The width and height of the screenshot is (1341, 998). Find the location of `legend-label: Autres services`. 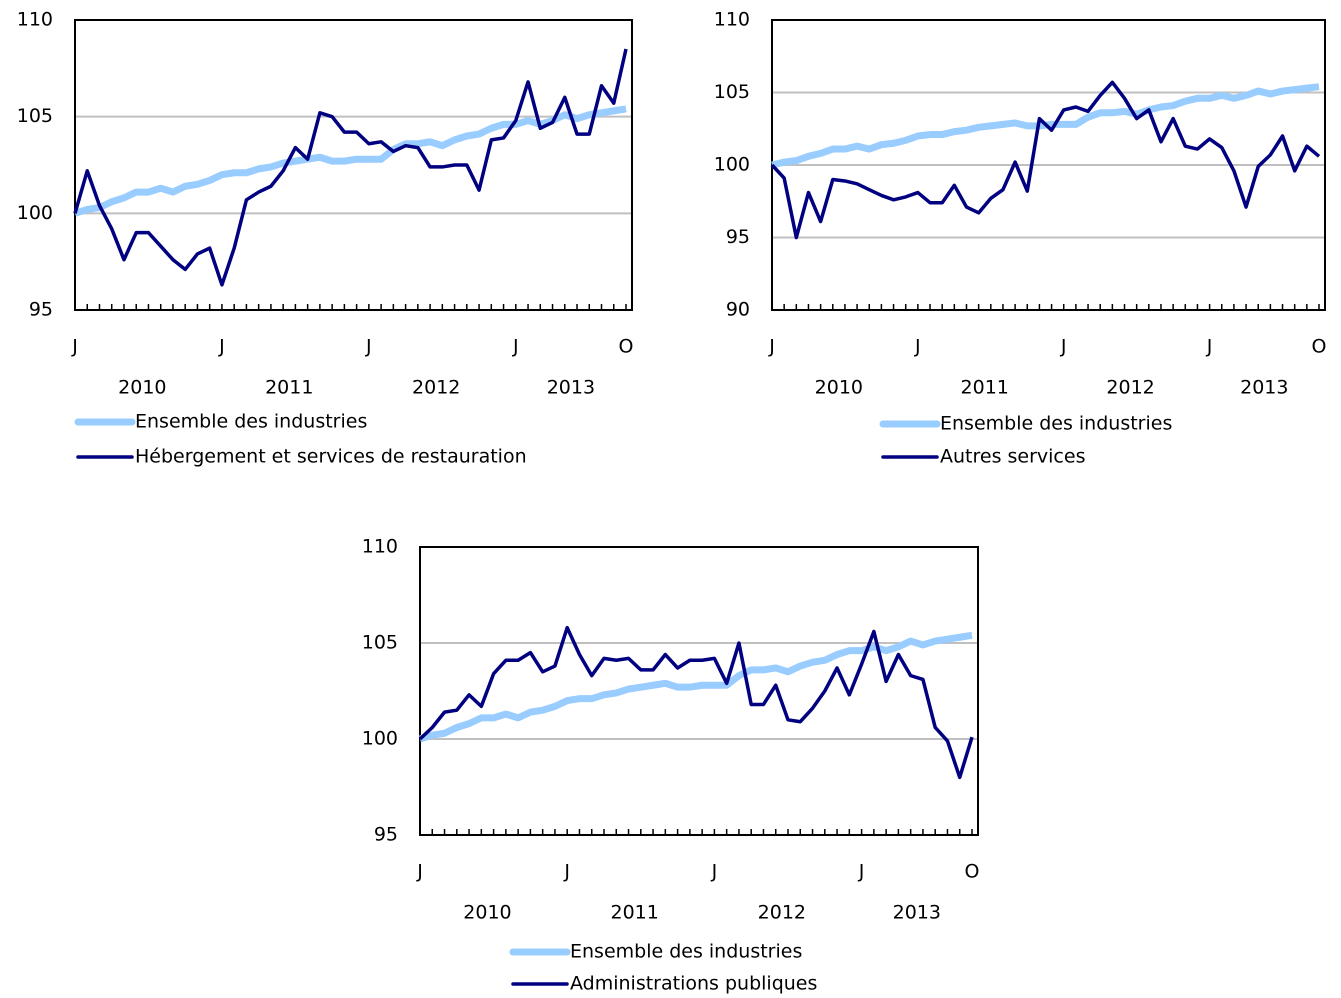

legend-label: Autres services is located at coordinates (1012, 457).